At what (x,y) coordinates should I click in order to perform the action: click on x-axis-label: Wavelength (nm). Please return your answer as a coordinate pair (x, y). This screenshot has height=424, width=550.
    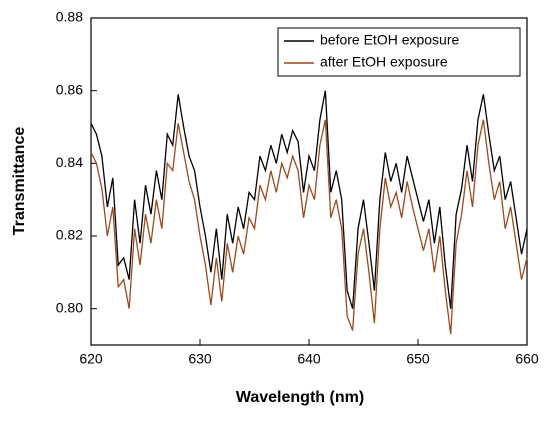
    Looking at the image, I should click on (300, 397).